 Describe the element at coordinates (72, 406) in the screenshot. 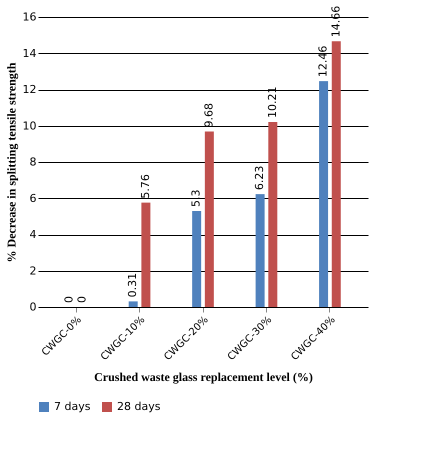

I see `legend-label: 7 days` at that location.